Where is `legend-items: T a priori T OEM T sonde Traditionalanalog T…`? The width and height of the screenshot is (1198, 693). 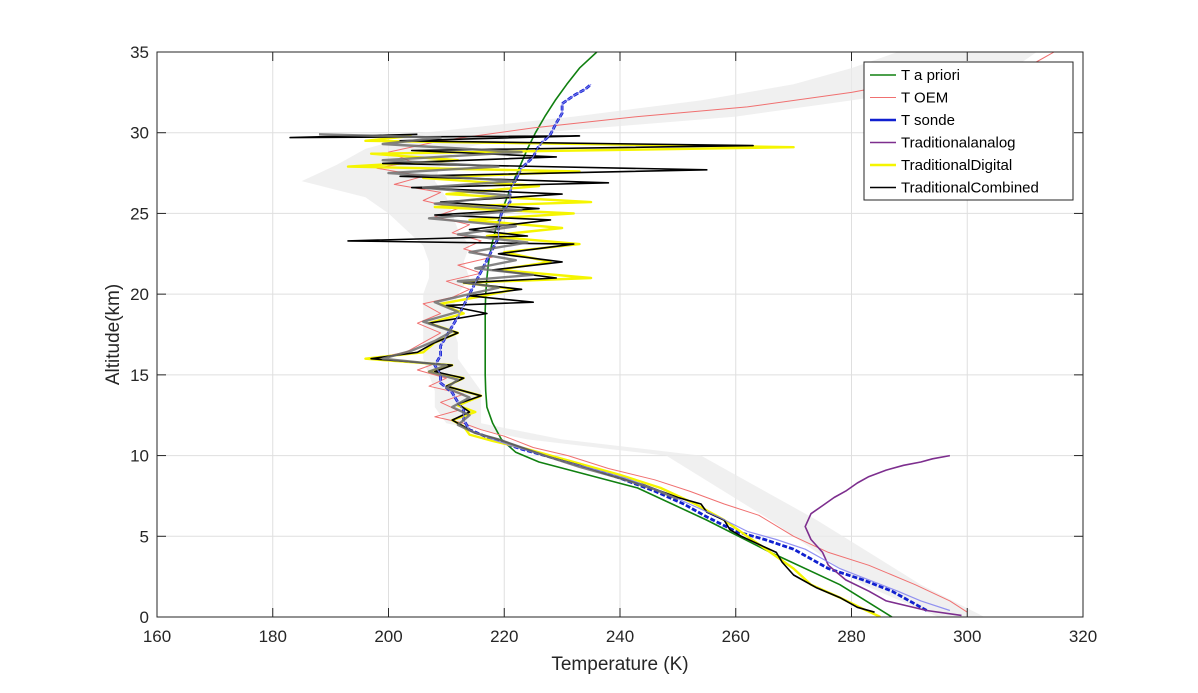
legend-items: T a priori T OEM T sonde Traditionalanalog T… is located at coordinates (954, 132).